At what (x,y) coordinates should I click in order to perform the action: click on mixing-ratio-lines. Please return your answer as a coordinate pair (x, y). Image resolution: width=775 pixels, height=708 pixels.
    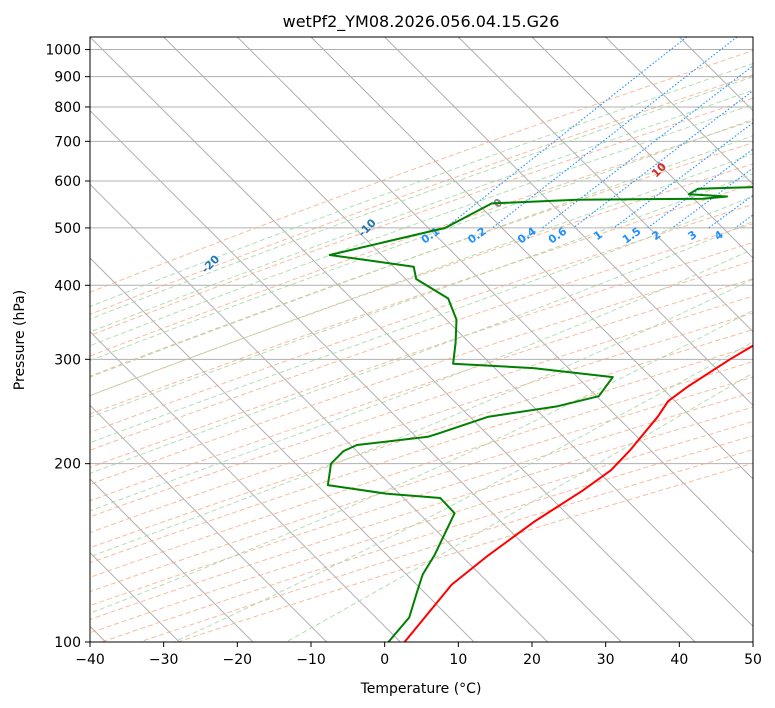
    Looking at the image, I should click on (599, 133).